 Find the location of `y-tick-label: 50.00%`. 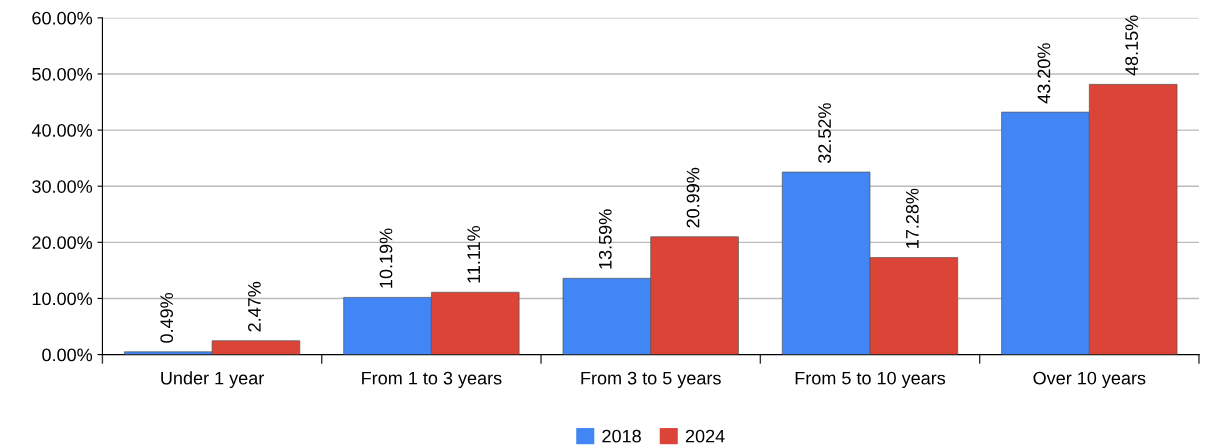

y-tick-label: 50.00% is located at coordinates (62, 74).